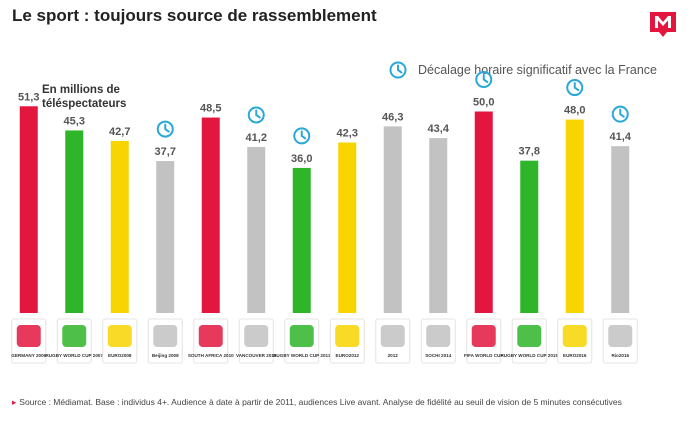  I want to click on data-label: 42,3, so click(347, 134).